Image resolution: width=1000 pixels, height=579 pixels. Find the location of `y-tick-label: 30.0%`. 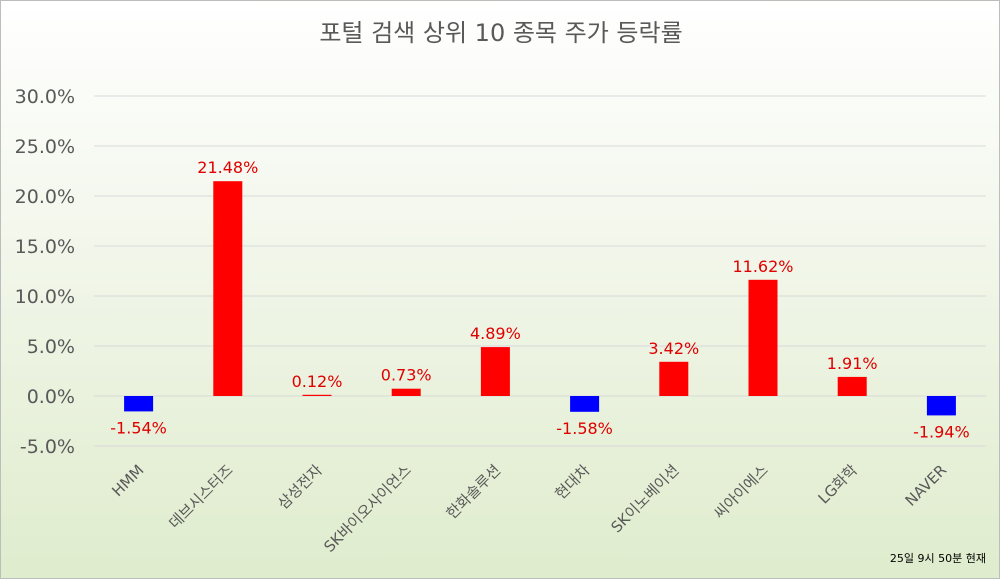

y-tick-label: 30.0% is located at coordinates (45, 97).